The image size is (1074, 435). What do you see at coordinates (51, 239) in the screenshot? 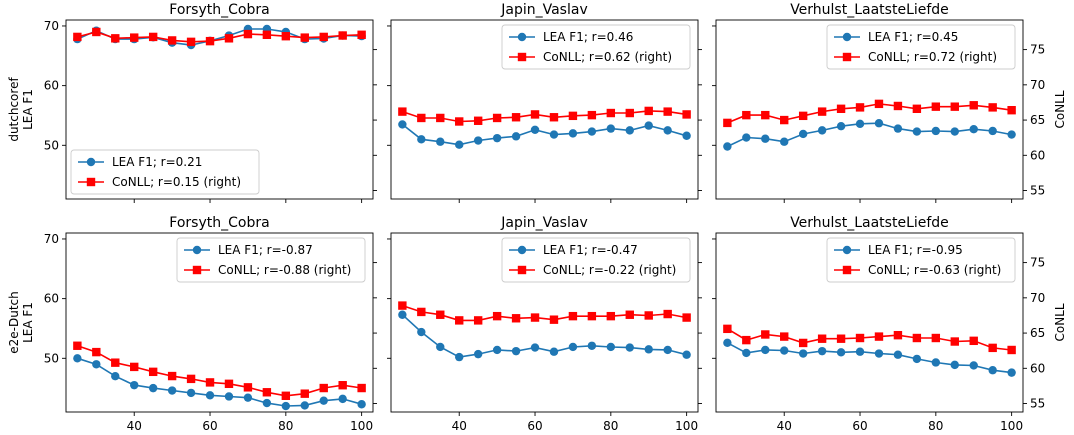
I see `left-y-tick-label: 70` at bounding box center [51, 239].